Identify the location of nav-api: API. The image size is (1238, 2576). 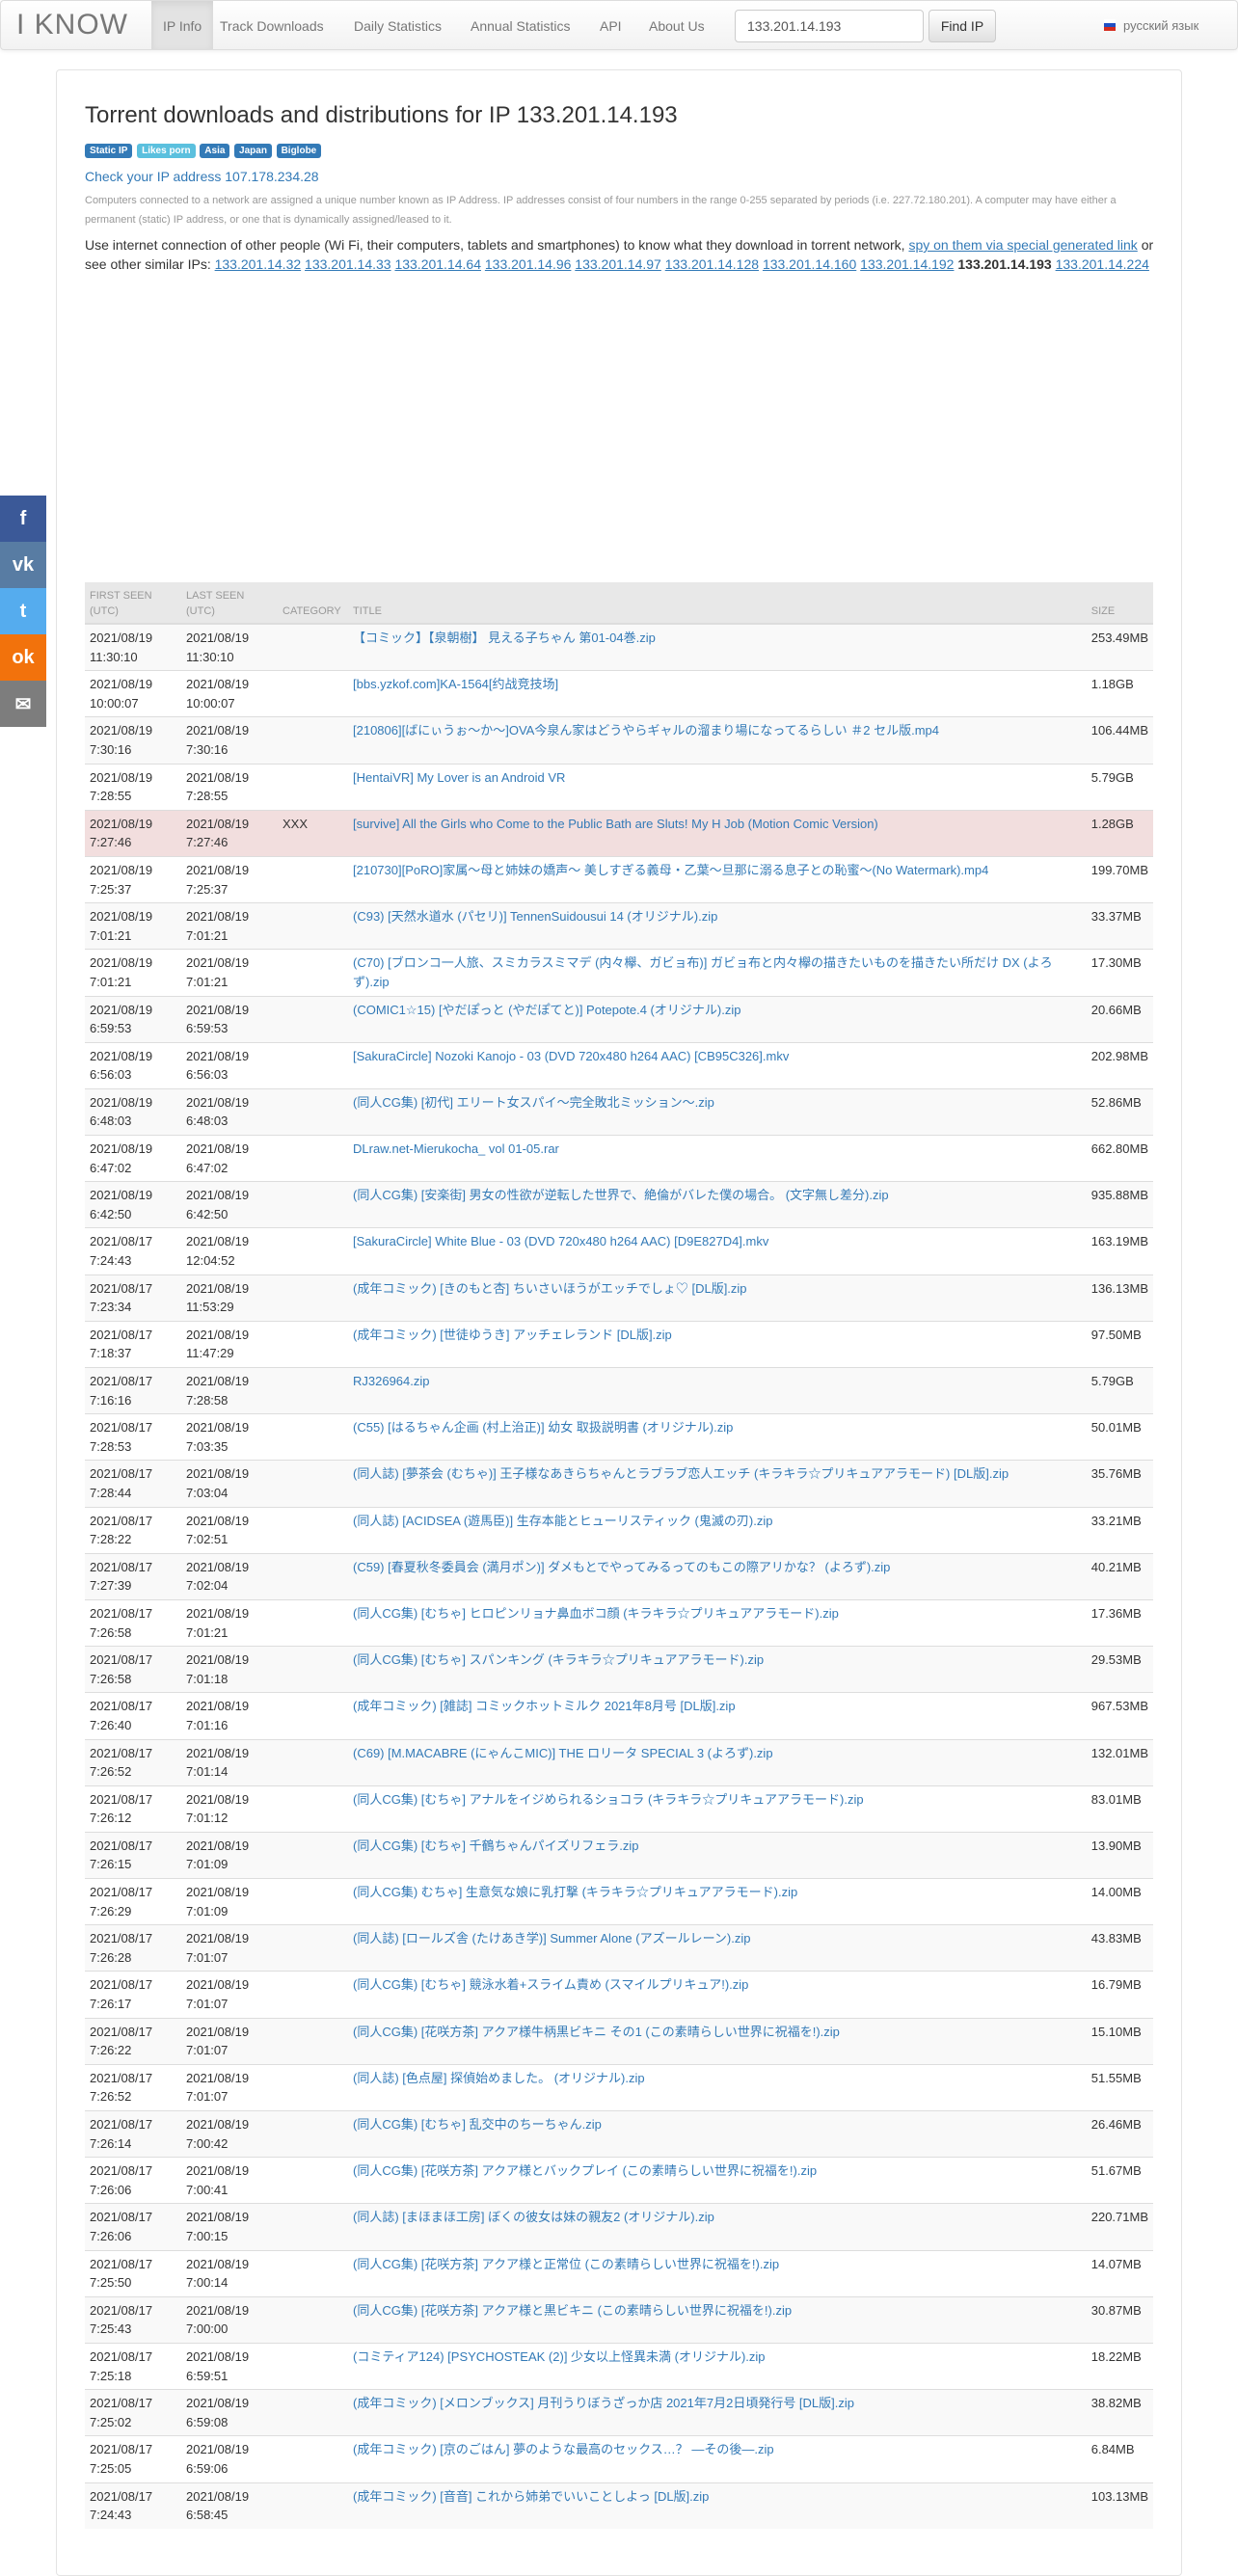
(611, 26).